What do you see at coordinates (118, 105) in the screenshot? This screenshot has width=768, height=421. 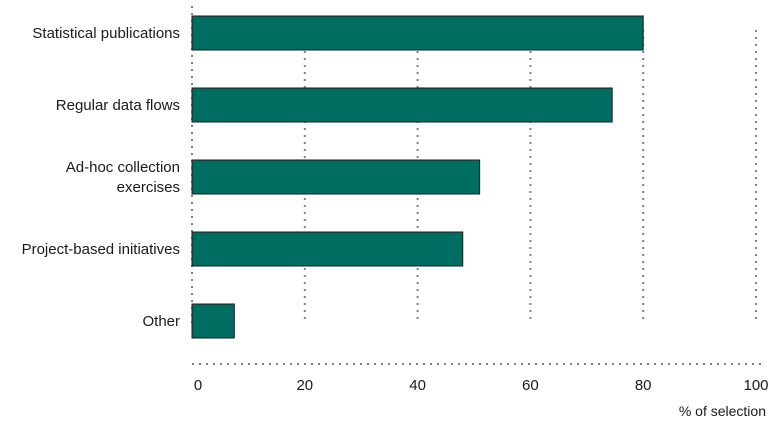 I see `category-label-2: Regular data flows` at bounding box center [118, 105].